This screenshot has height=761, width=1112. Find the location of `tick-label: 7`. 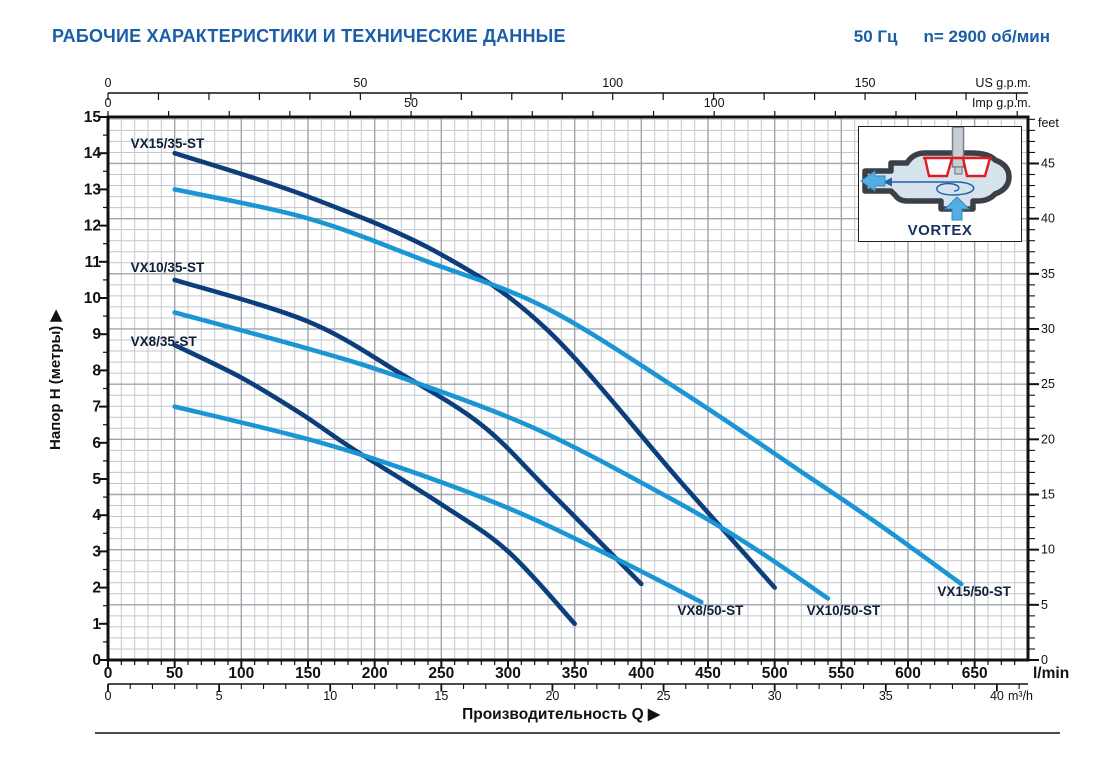

tick-label: 7 is located at coordinates (96, 407).